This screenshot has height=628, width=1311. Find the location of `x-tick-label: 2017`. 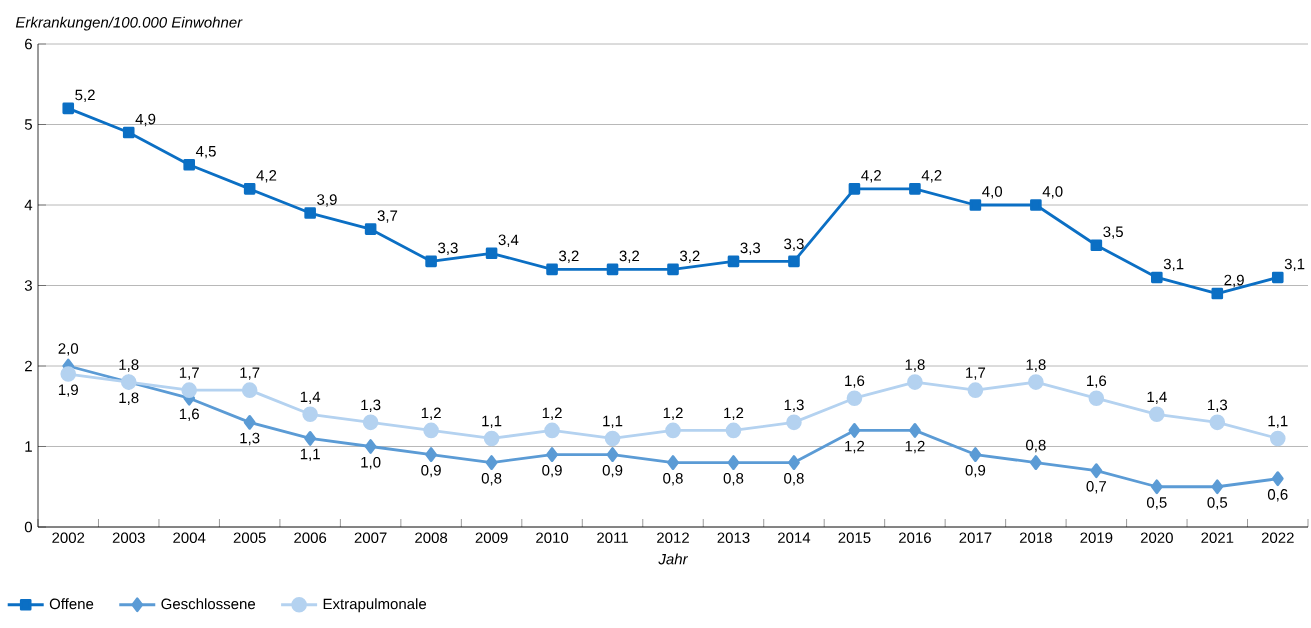

x-tick-label: 2017 is located at coordinates (975, 538).